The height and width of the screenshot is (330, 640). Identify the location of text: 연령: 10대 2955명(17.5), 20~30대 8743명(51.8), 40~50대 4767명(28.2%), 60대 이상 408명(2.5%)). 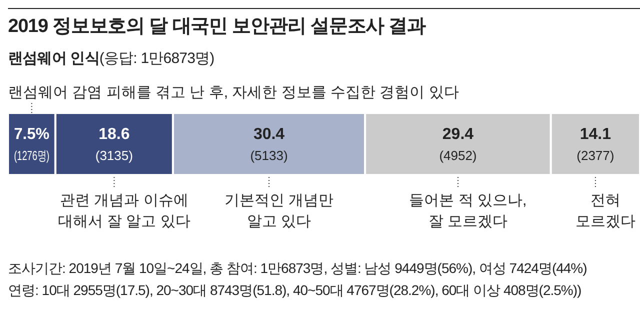
(295, 290).